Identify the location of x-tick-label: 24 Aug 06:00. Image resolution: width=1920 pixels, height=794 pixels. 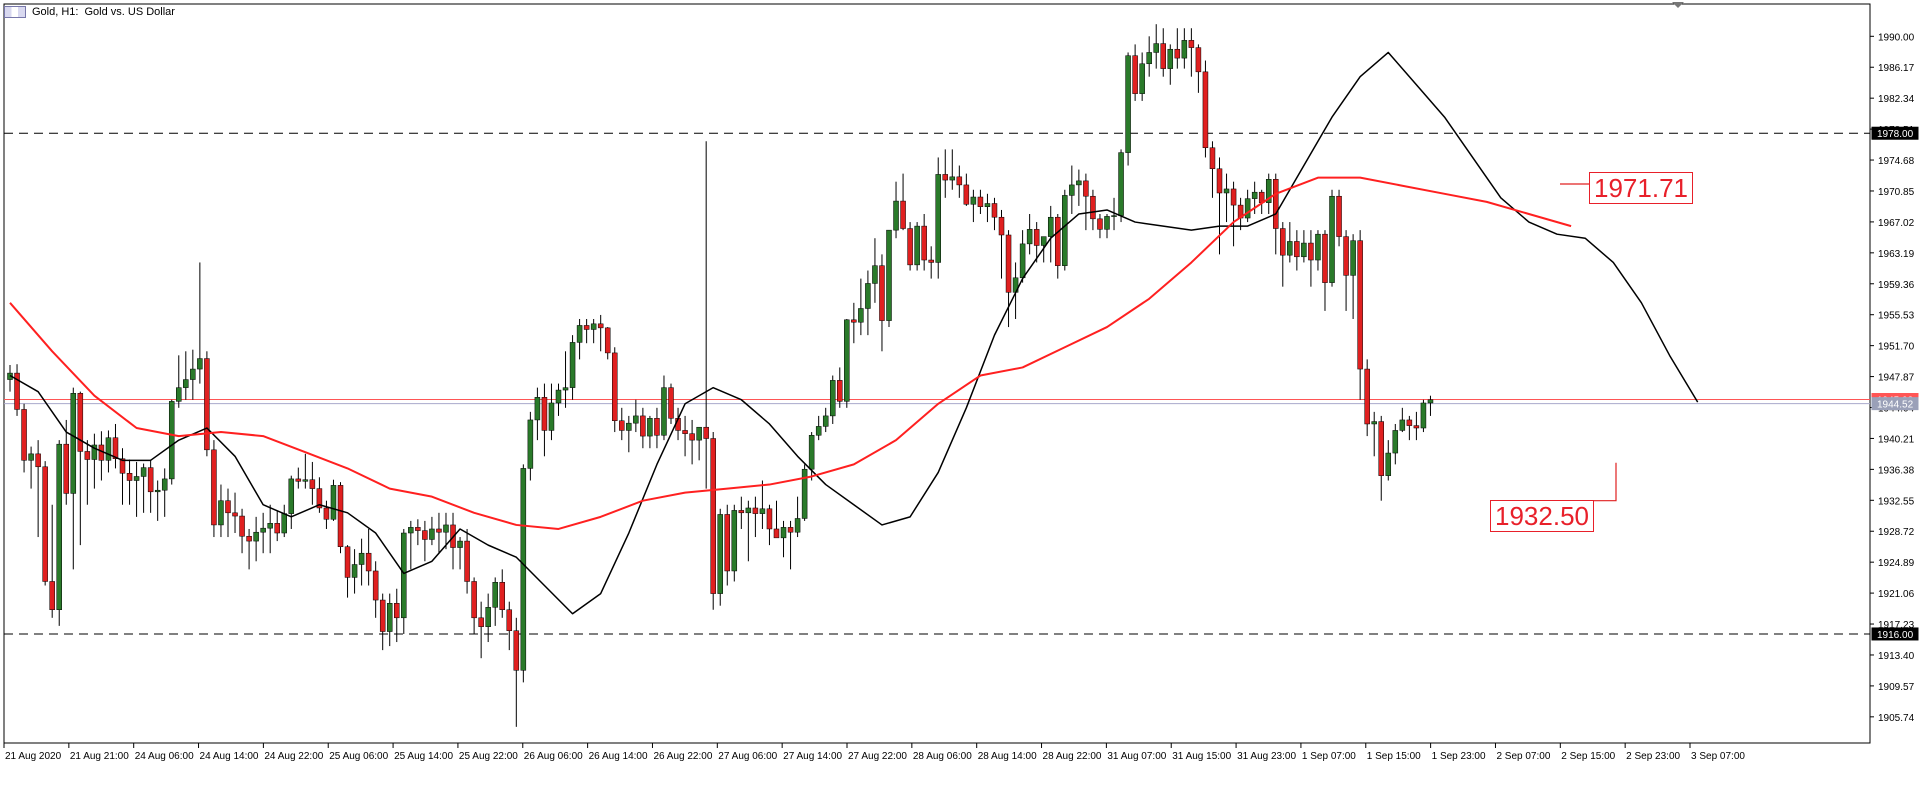
(164, 756).